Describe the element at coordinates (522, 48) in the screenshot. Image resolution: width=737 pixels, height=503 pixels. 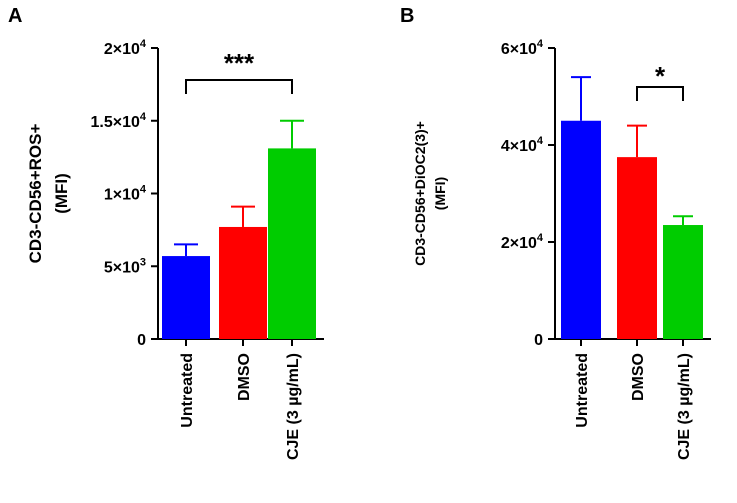
I see `y-tick-label: 6×10⁴` at that location.